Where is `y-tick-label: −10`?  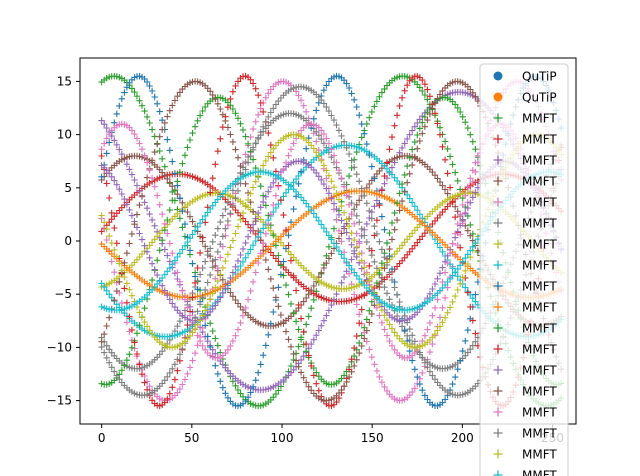
y-tick-label: −10 is located at coordinates (59, 347).